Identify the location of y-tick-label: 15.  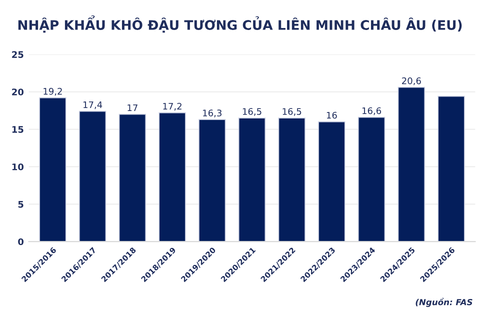
(18, 129).